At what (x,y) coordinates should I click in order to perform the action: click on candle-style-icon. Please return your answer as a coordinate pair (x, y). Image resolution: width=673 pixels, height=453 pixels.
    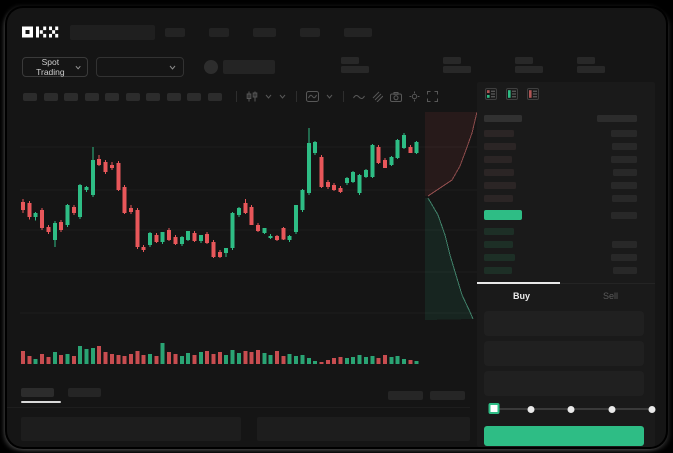
    Looking at the image, I should click on (252, 96).